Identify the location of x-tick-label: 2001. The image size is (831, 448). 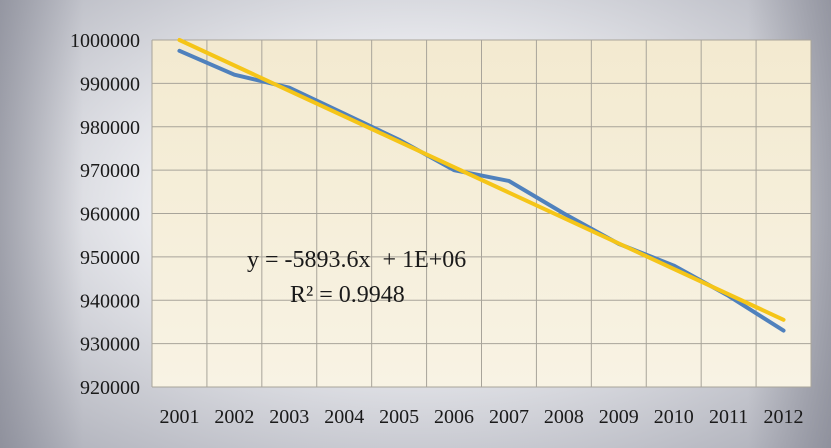
(179, 417).